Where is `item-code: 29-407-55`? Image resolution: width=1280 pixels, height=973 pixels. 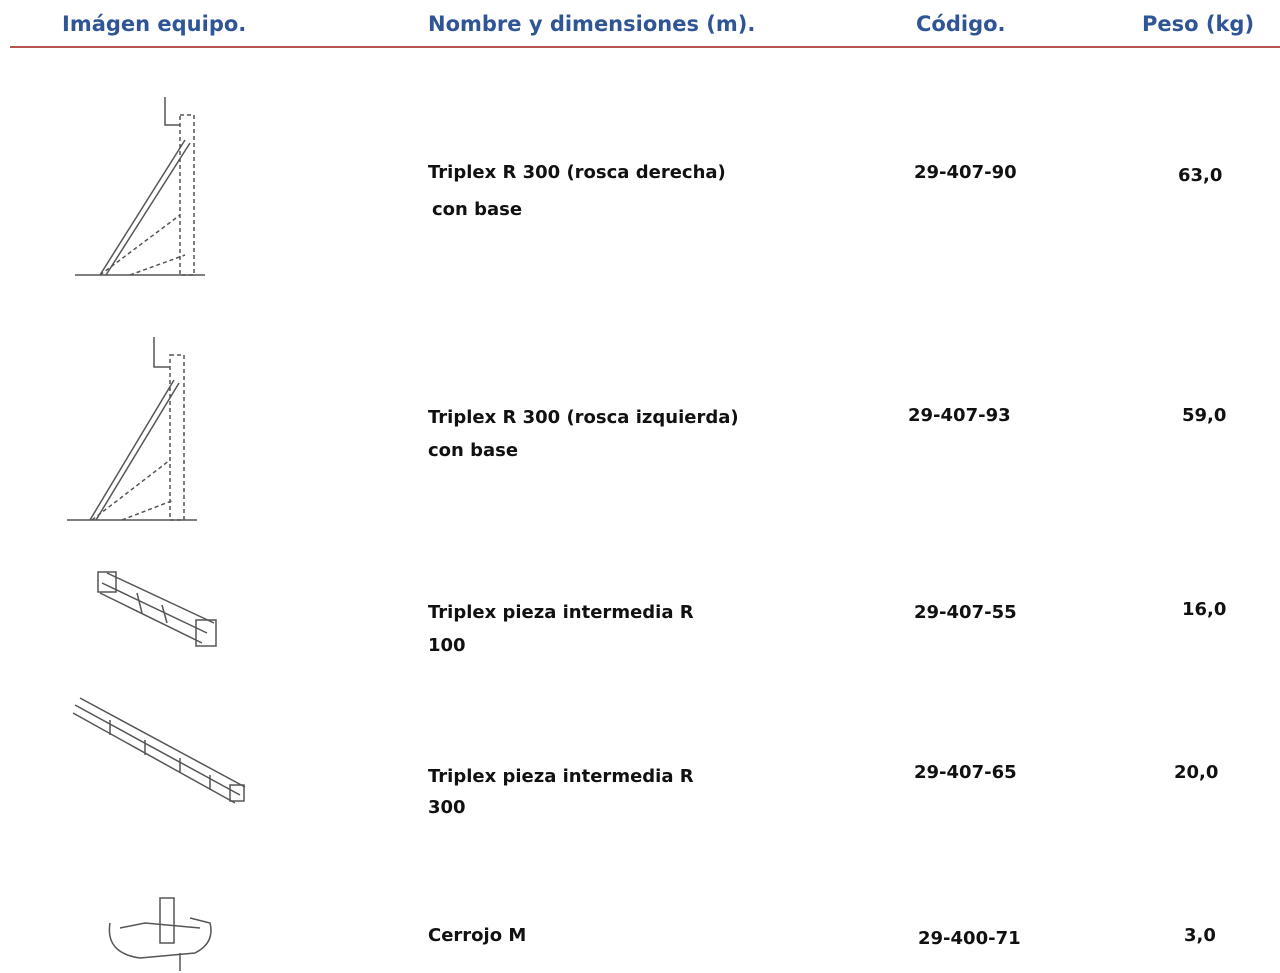 item-code: 29-407-55 is located at coordinates (965, 612).